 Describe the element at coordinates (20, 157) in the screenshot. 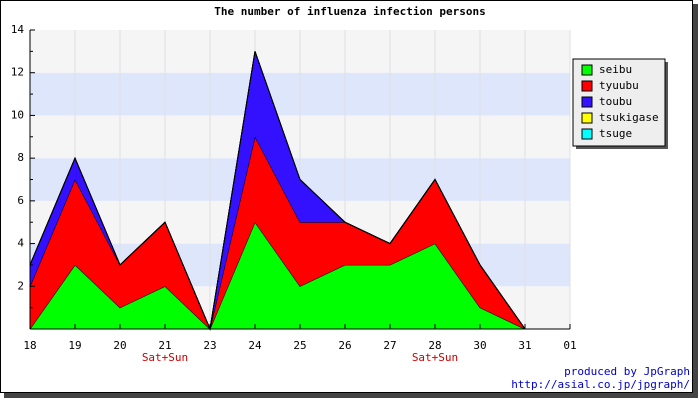

I see `y-tick-label: 8` at that location.